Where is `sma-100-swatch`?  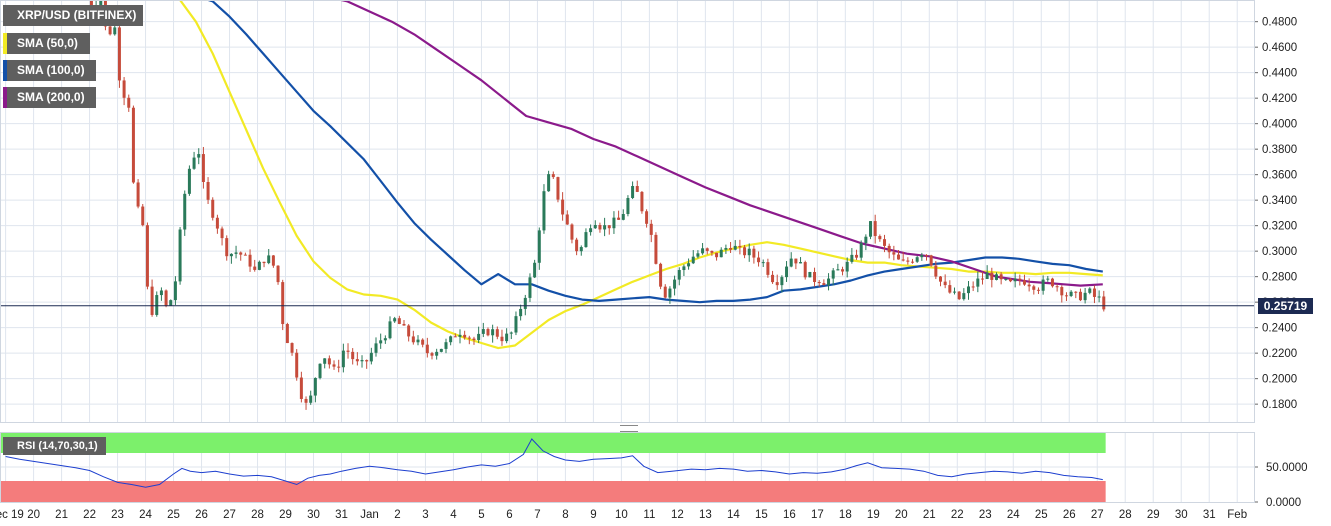
sma-100-swatch is located at coordinates (5, 70).